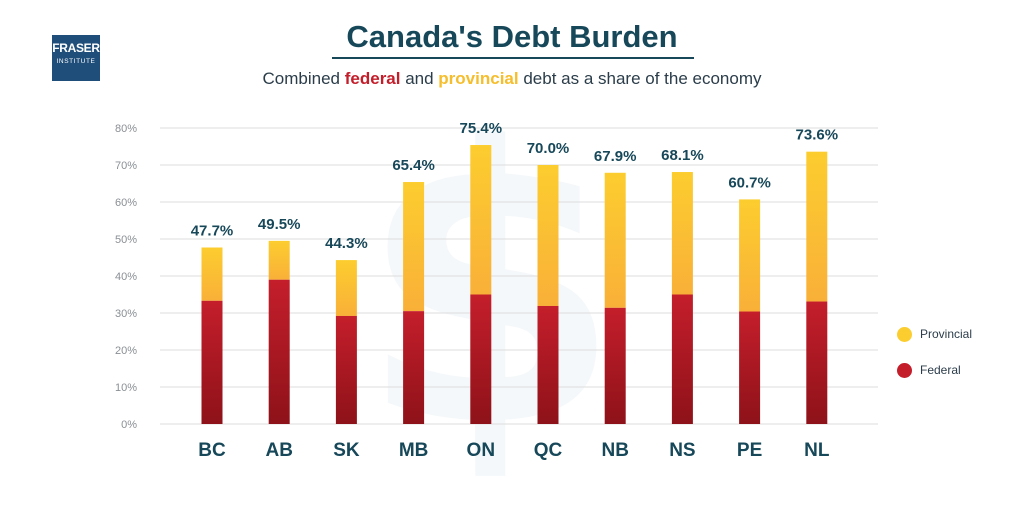 This screenshot has height=512, width=1024. Describe the element at coordinates (279, 260) in the screenshot. I see `bar-provincial-ab` at that location.